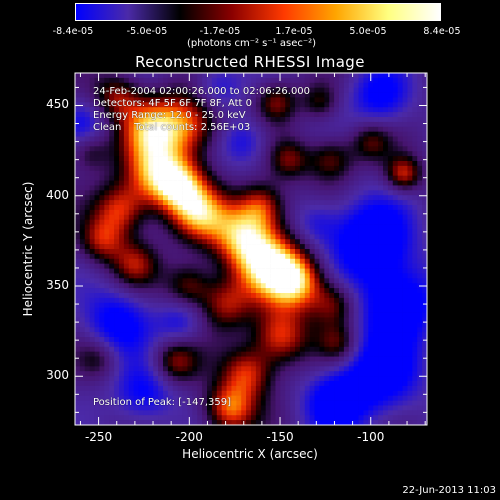  I want to click on time-range-annotation: 24-Feb-2004 02:00:26.000 to 02:06:26.000, so click(202, 91).